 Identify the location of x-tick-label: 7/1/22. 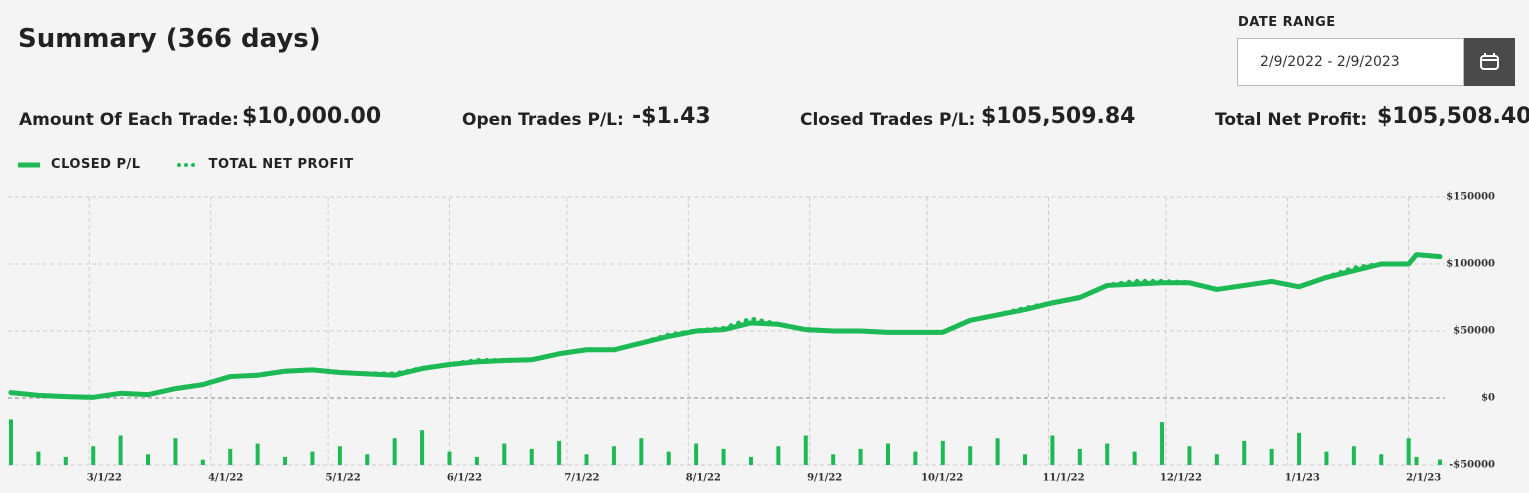
(581, 478).